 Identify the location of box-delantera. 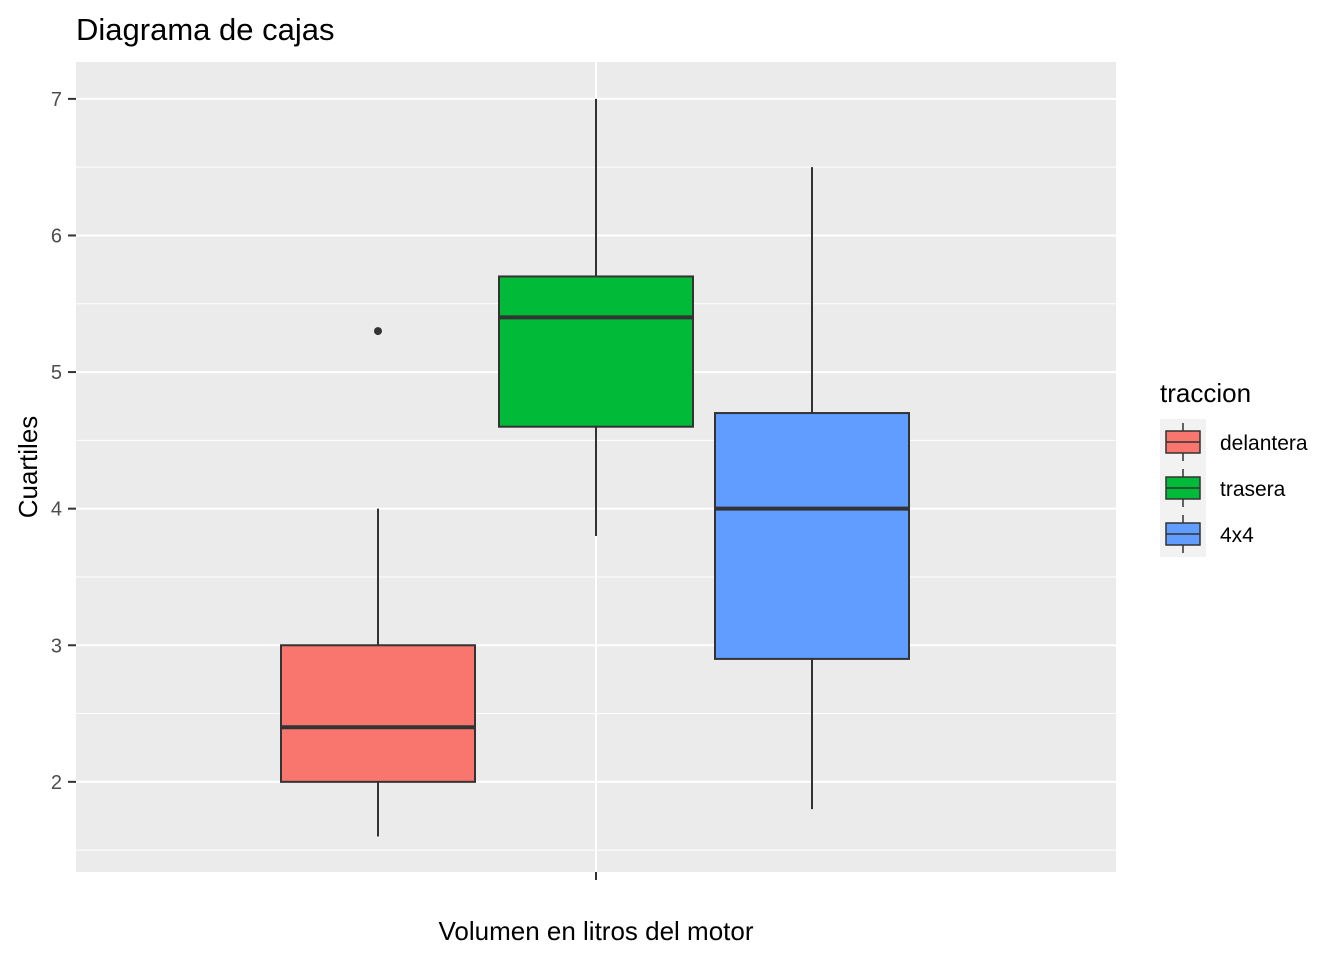
(378, 582).